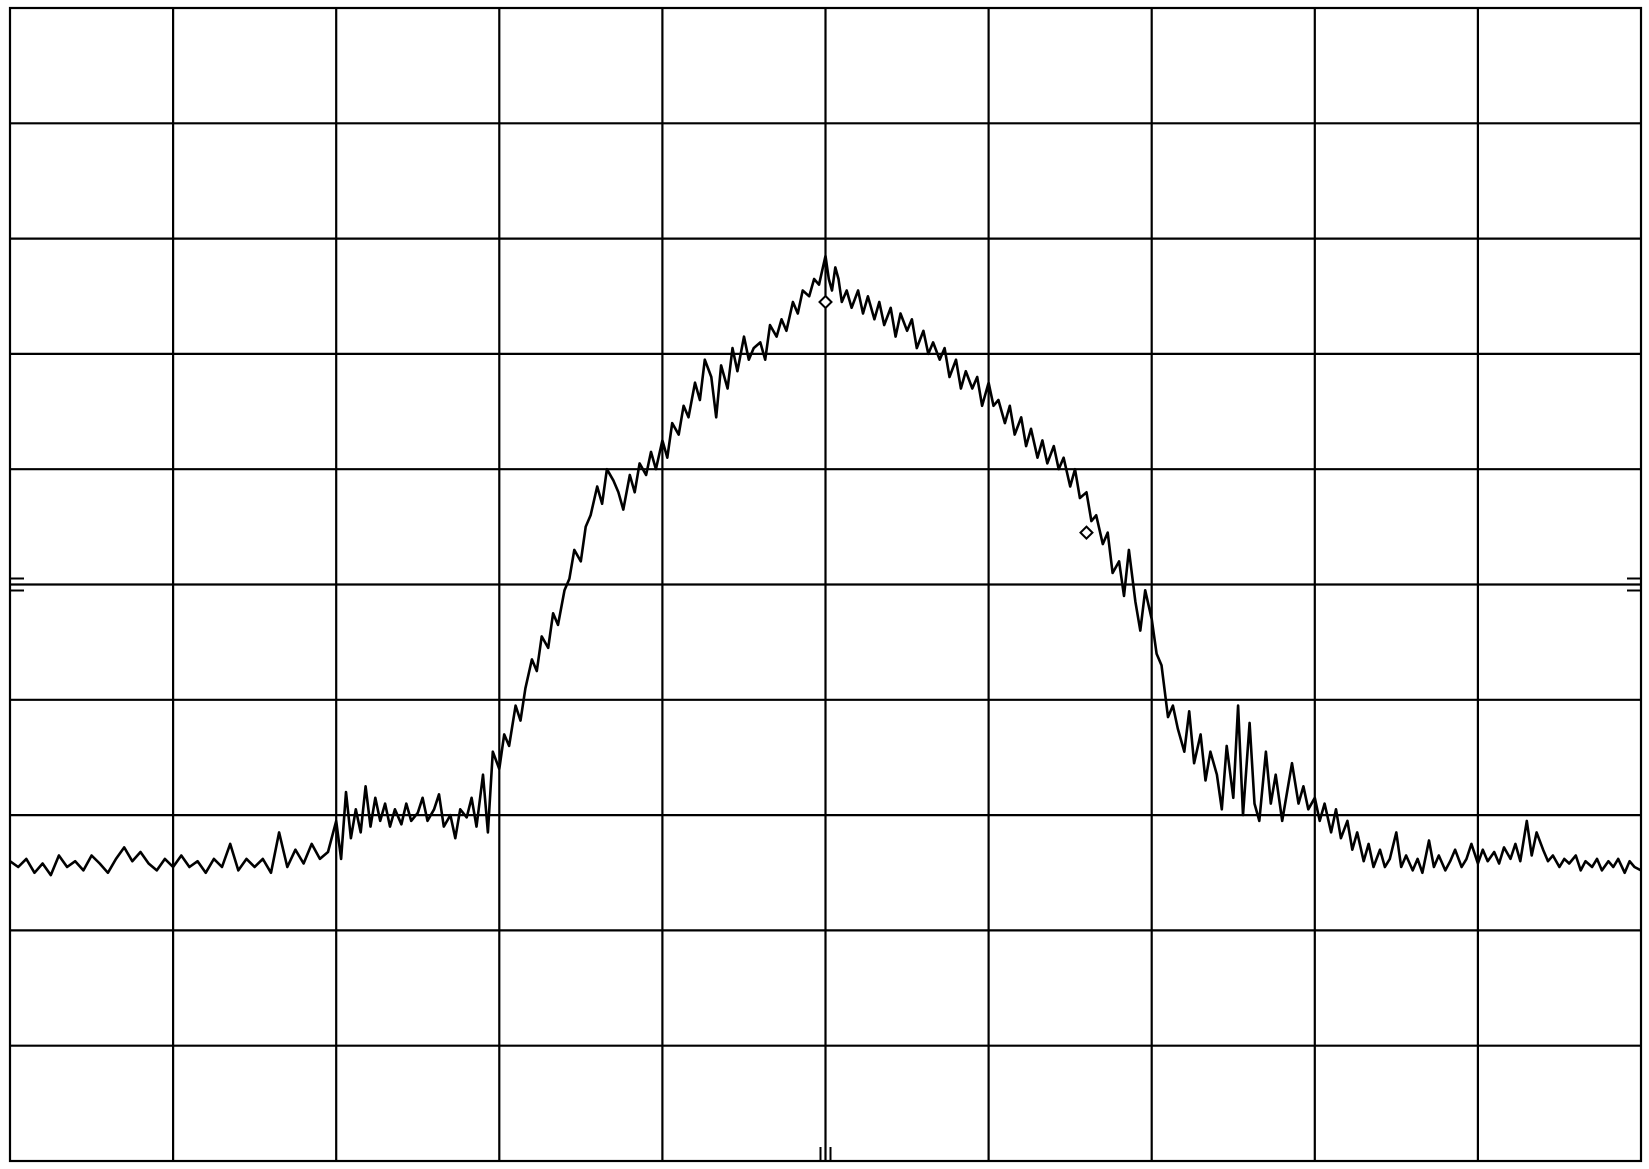 This screenshot has height=1169, width=1649. What do you see at coordinates (956, 417) in the screenshot?
I see `markers` at bounding box center [956, 417].